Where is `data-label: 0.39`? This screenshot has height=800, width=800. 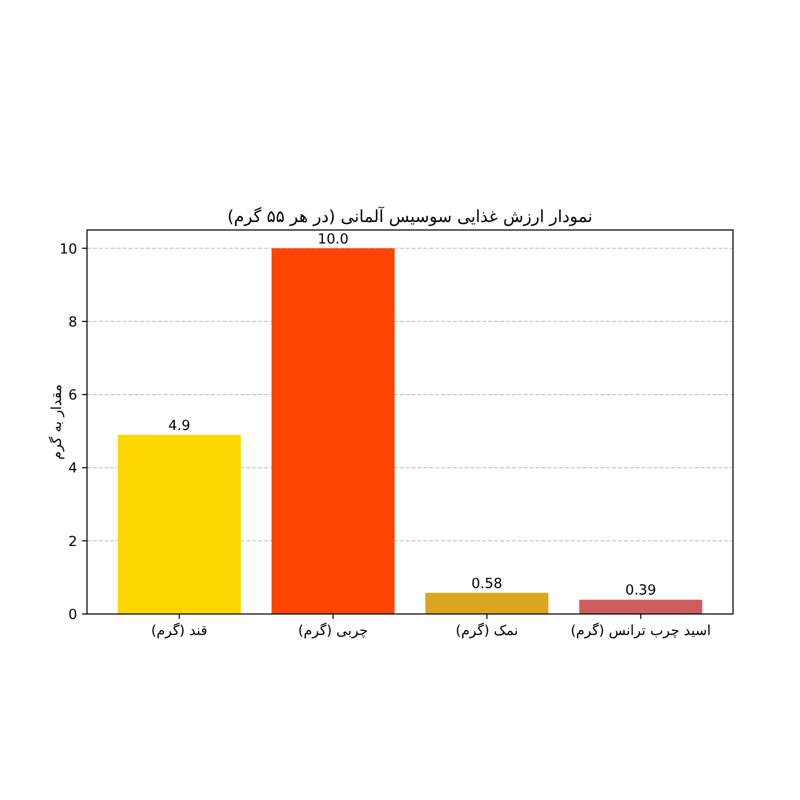
data-label: 0.39 is located at coordinates (640, 590).